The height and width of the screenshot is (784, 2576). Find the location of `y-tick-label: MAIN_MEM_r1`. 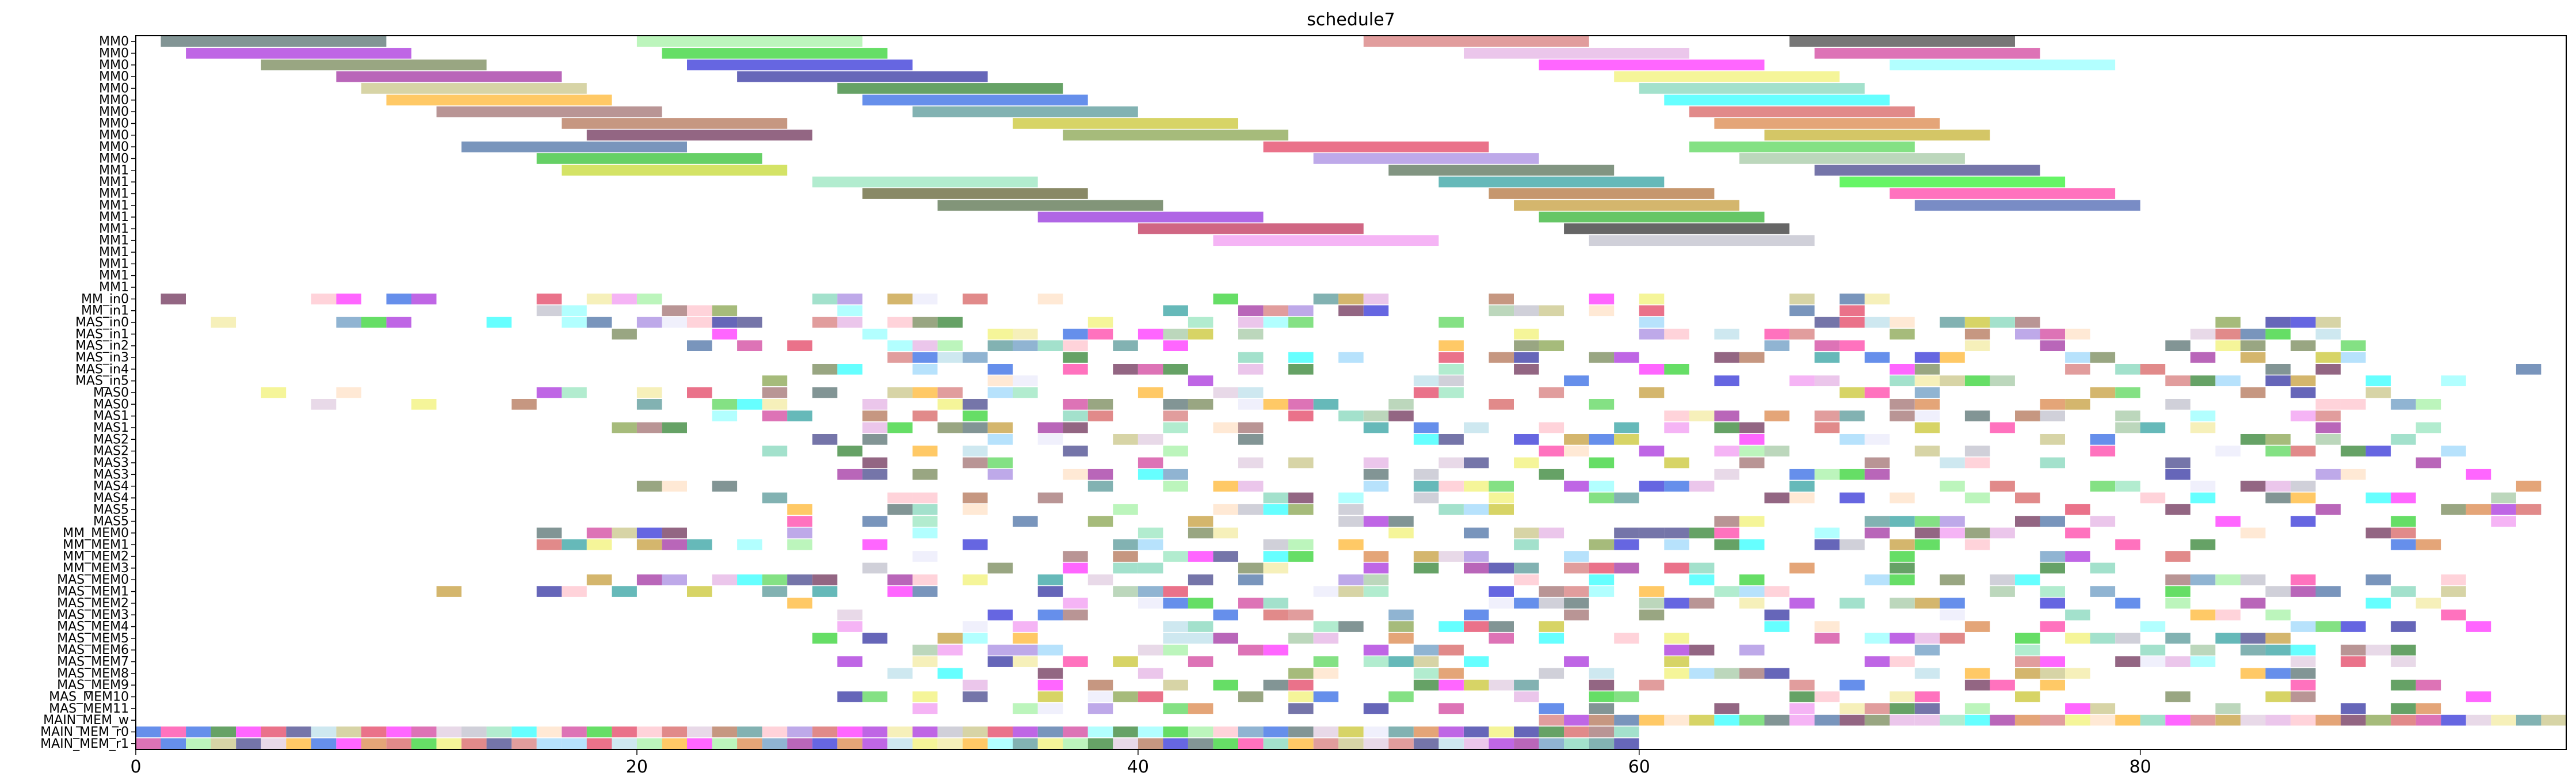

y-tick-label: MAIN_MEM_r1 is located at coordinates (84, 744).